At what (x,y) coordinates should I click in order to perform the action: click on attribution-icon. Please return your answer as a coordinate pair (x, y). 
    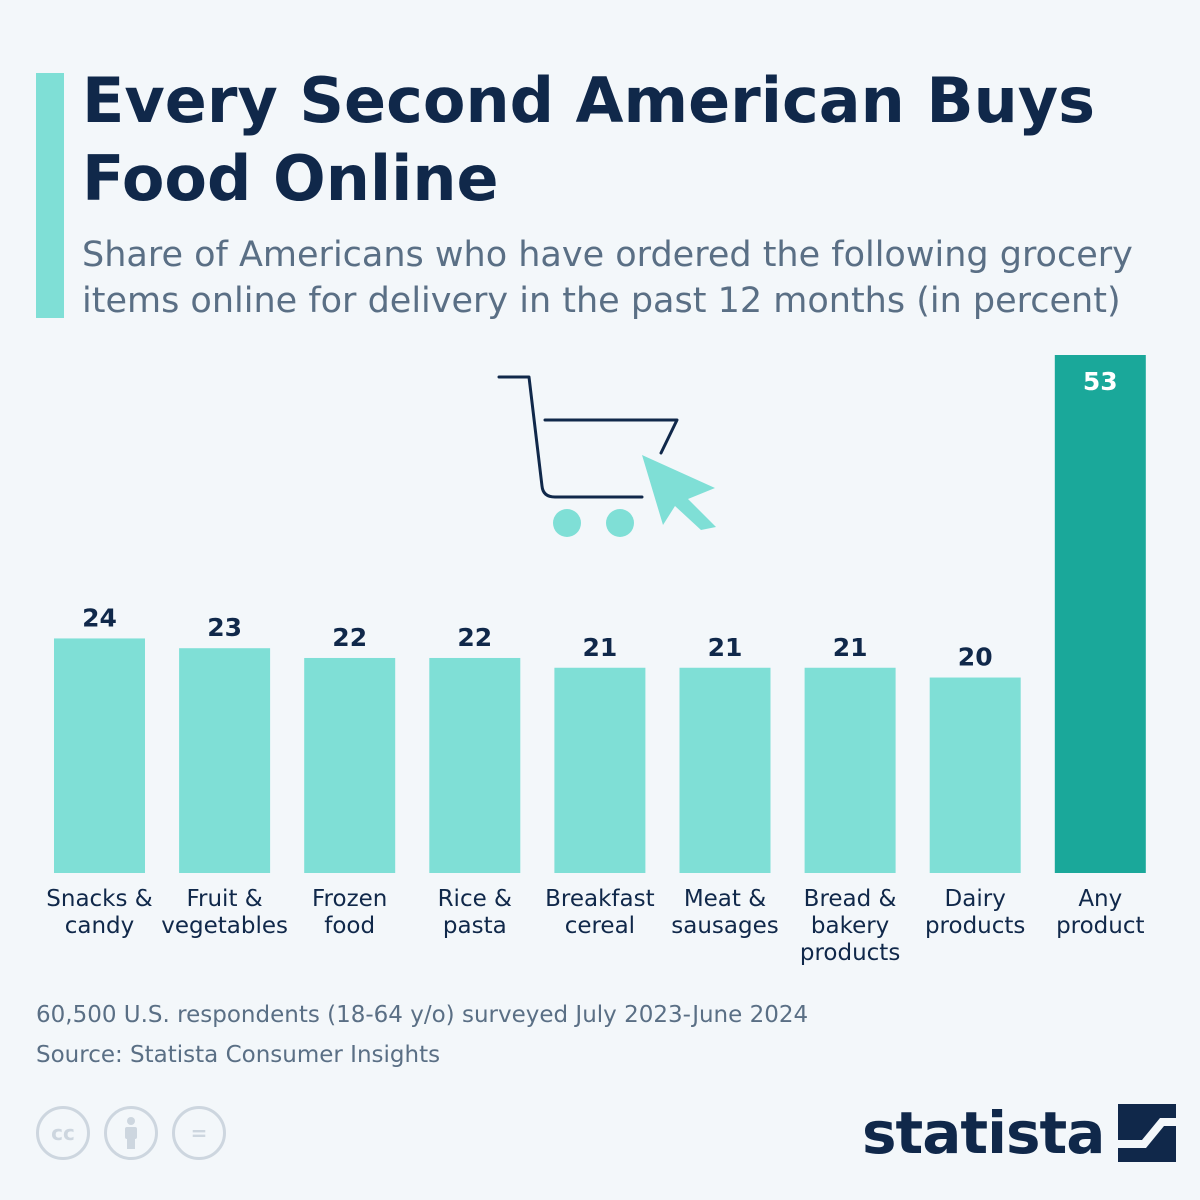
    Looking at the image, I should click on (131, 1133).